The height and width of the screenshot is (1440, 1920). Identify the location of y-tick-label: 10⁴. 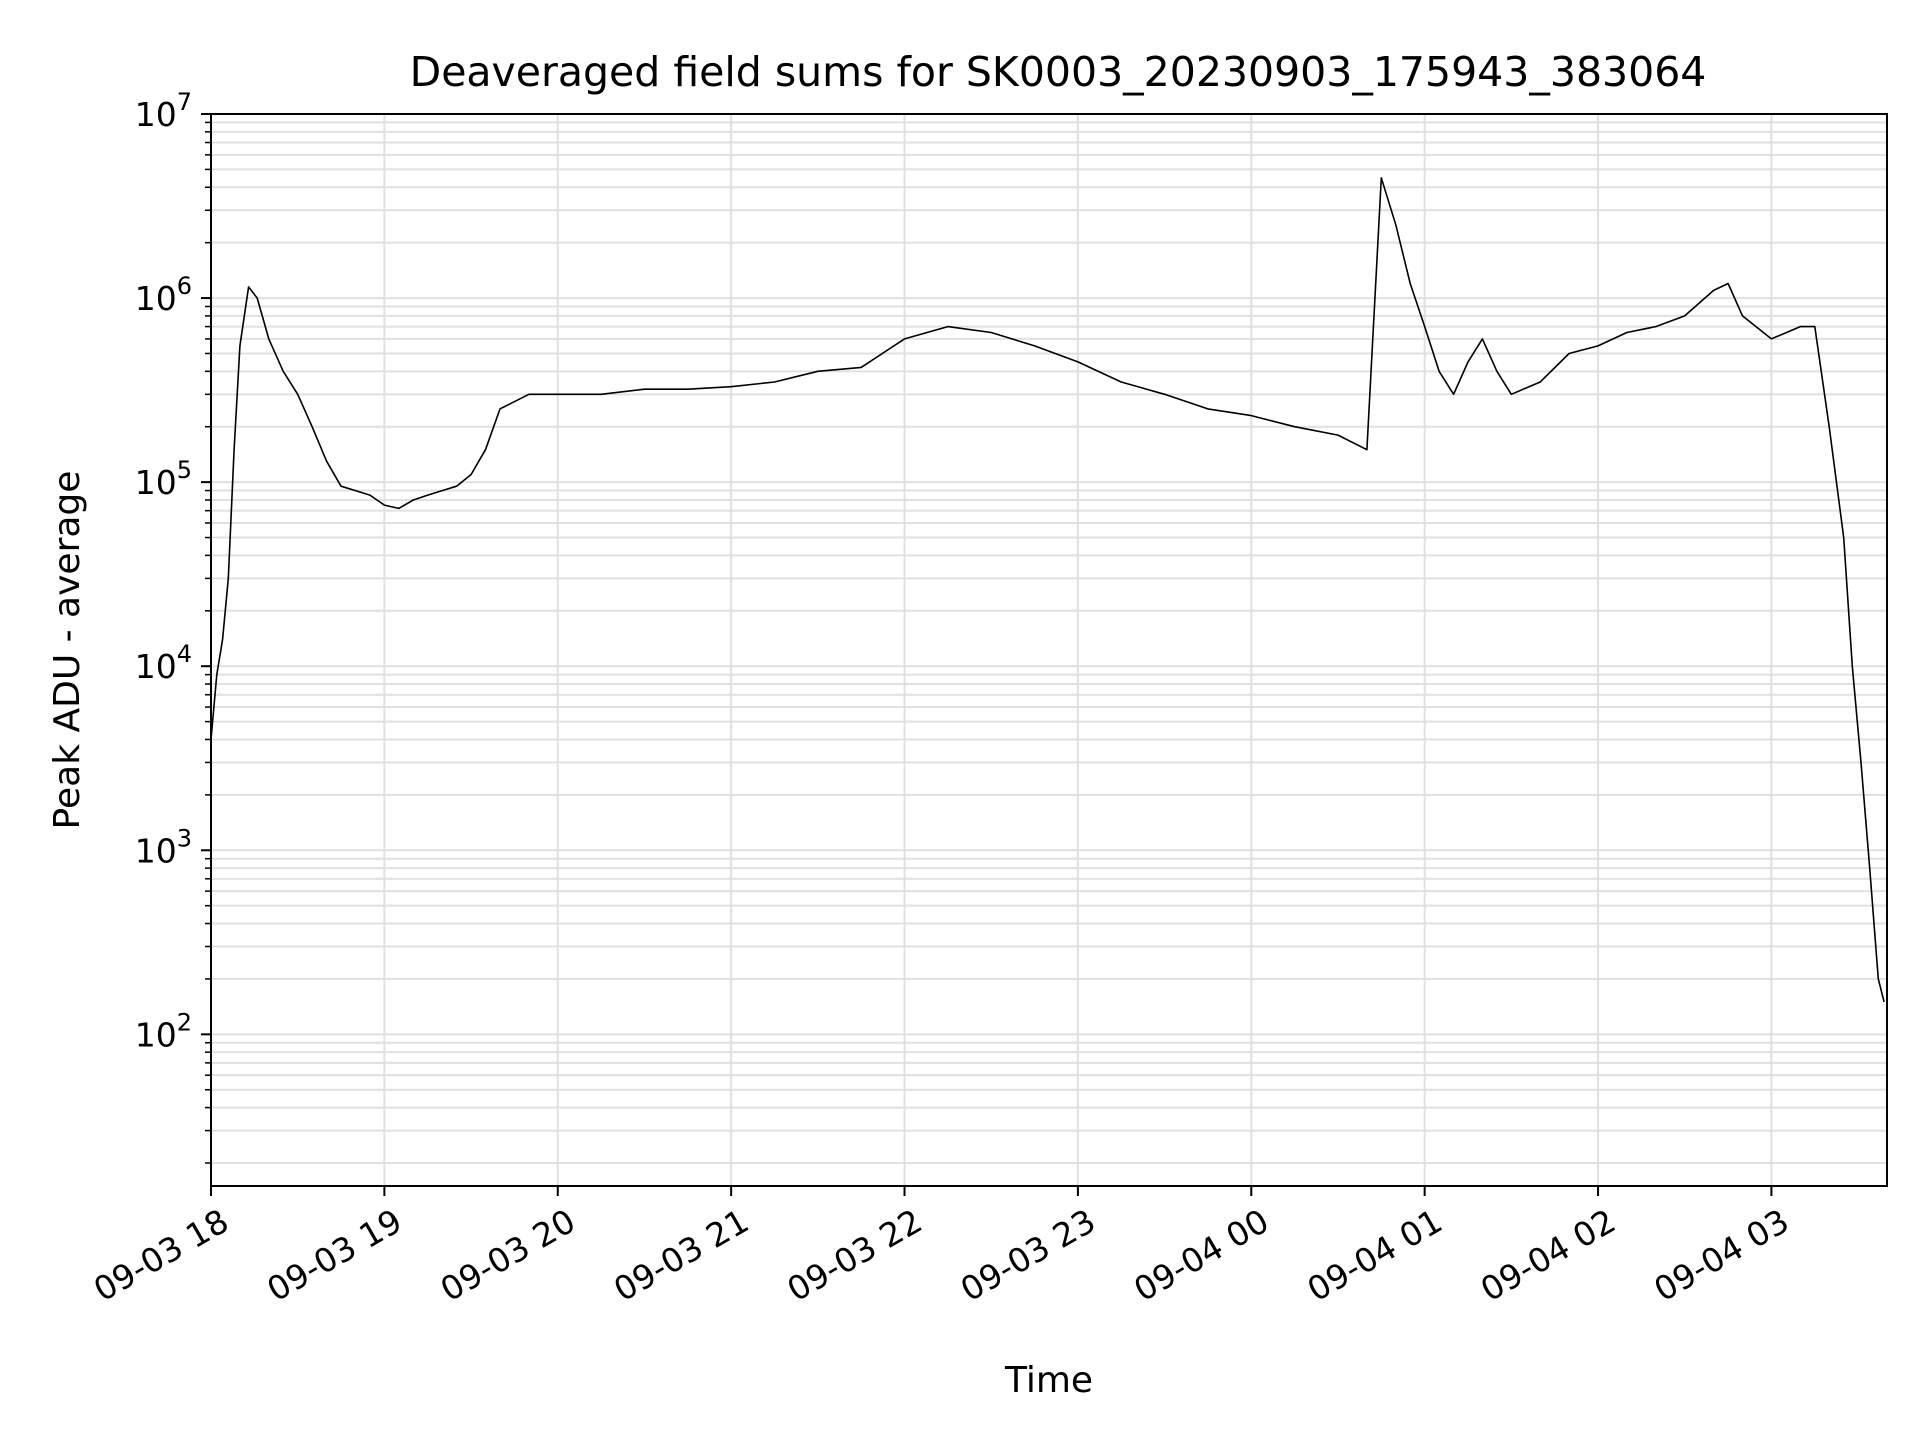
(163, 663).